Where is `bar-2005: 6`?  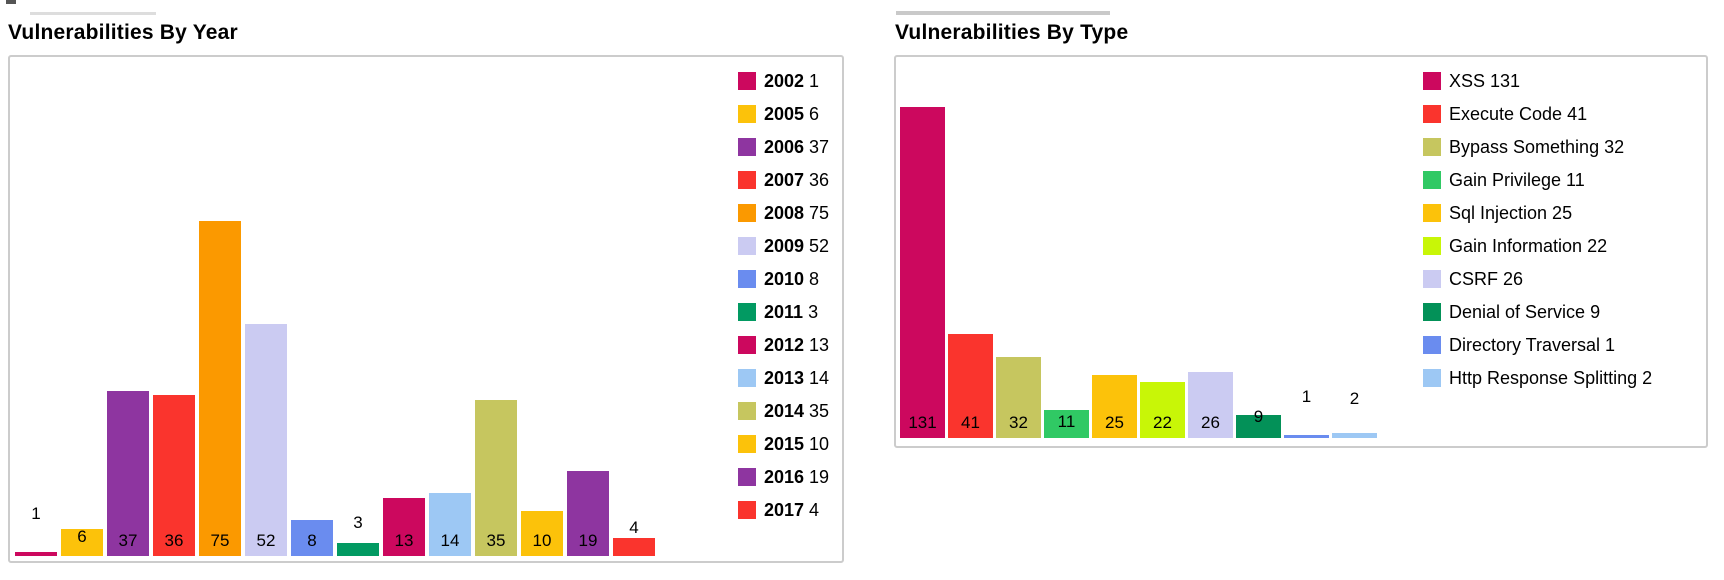
bar-2005: 6 is located at coordinates (82, 541).